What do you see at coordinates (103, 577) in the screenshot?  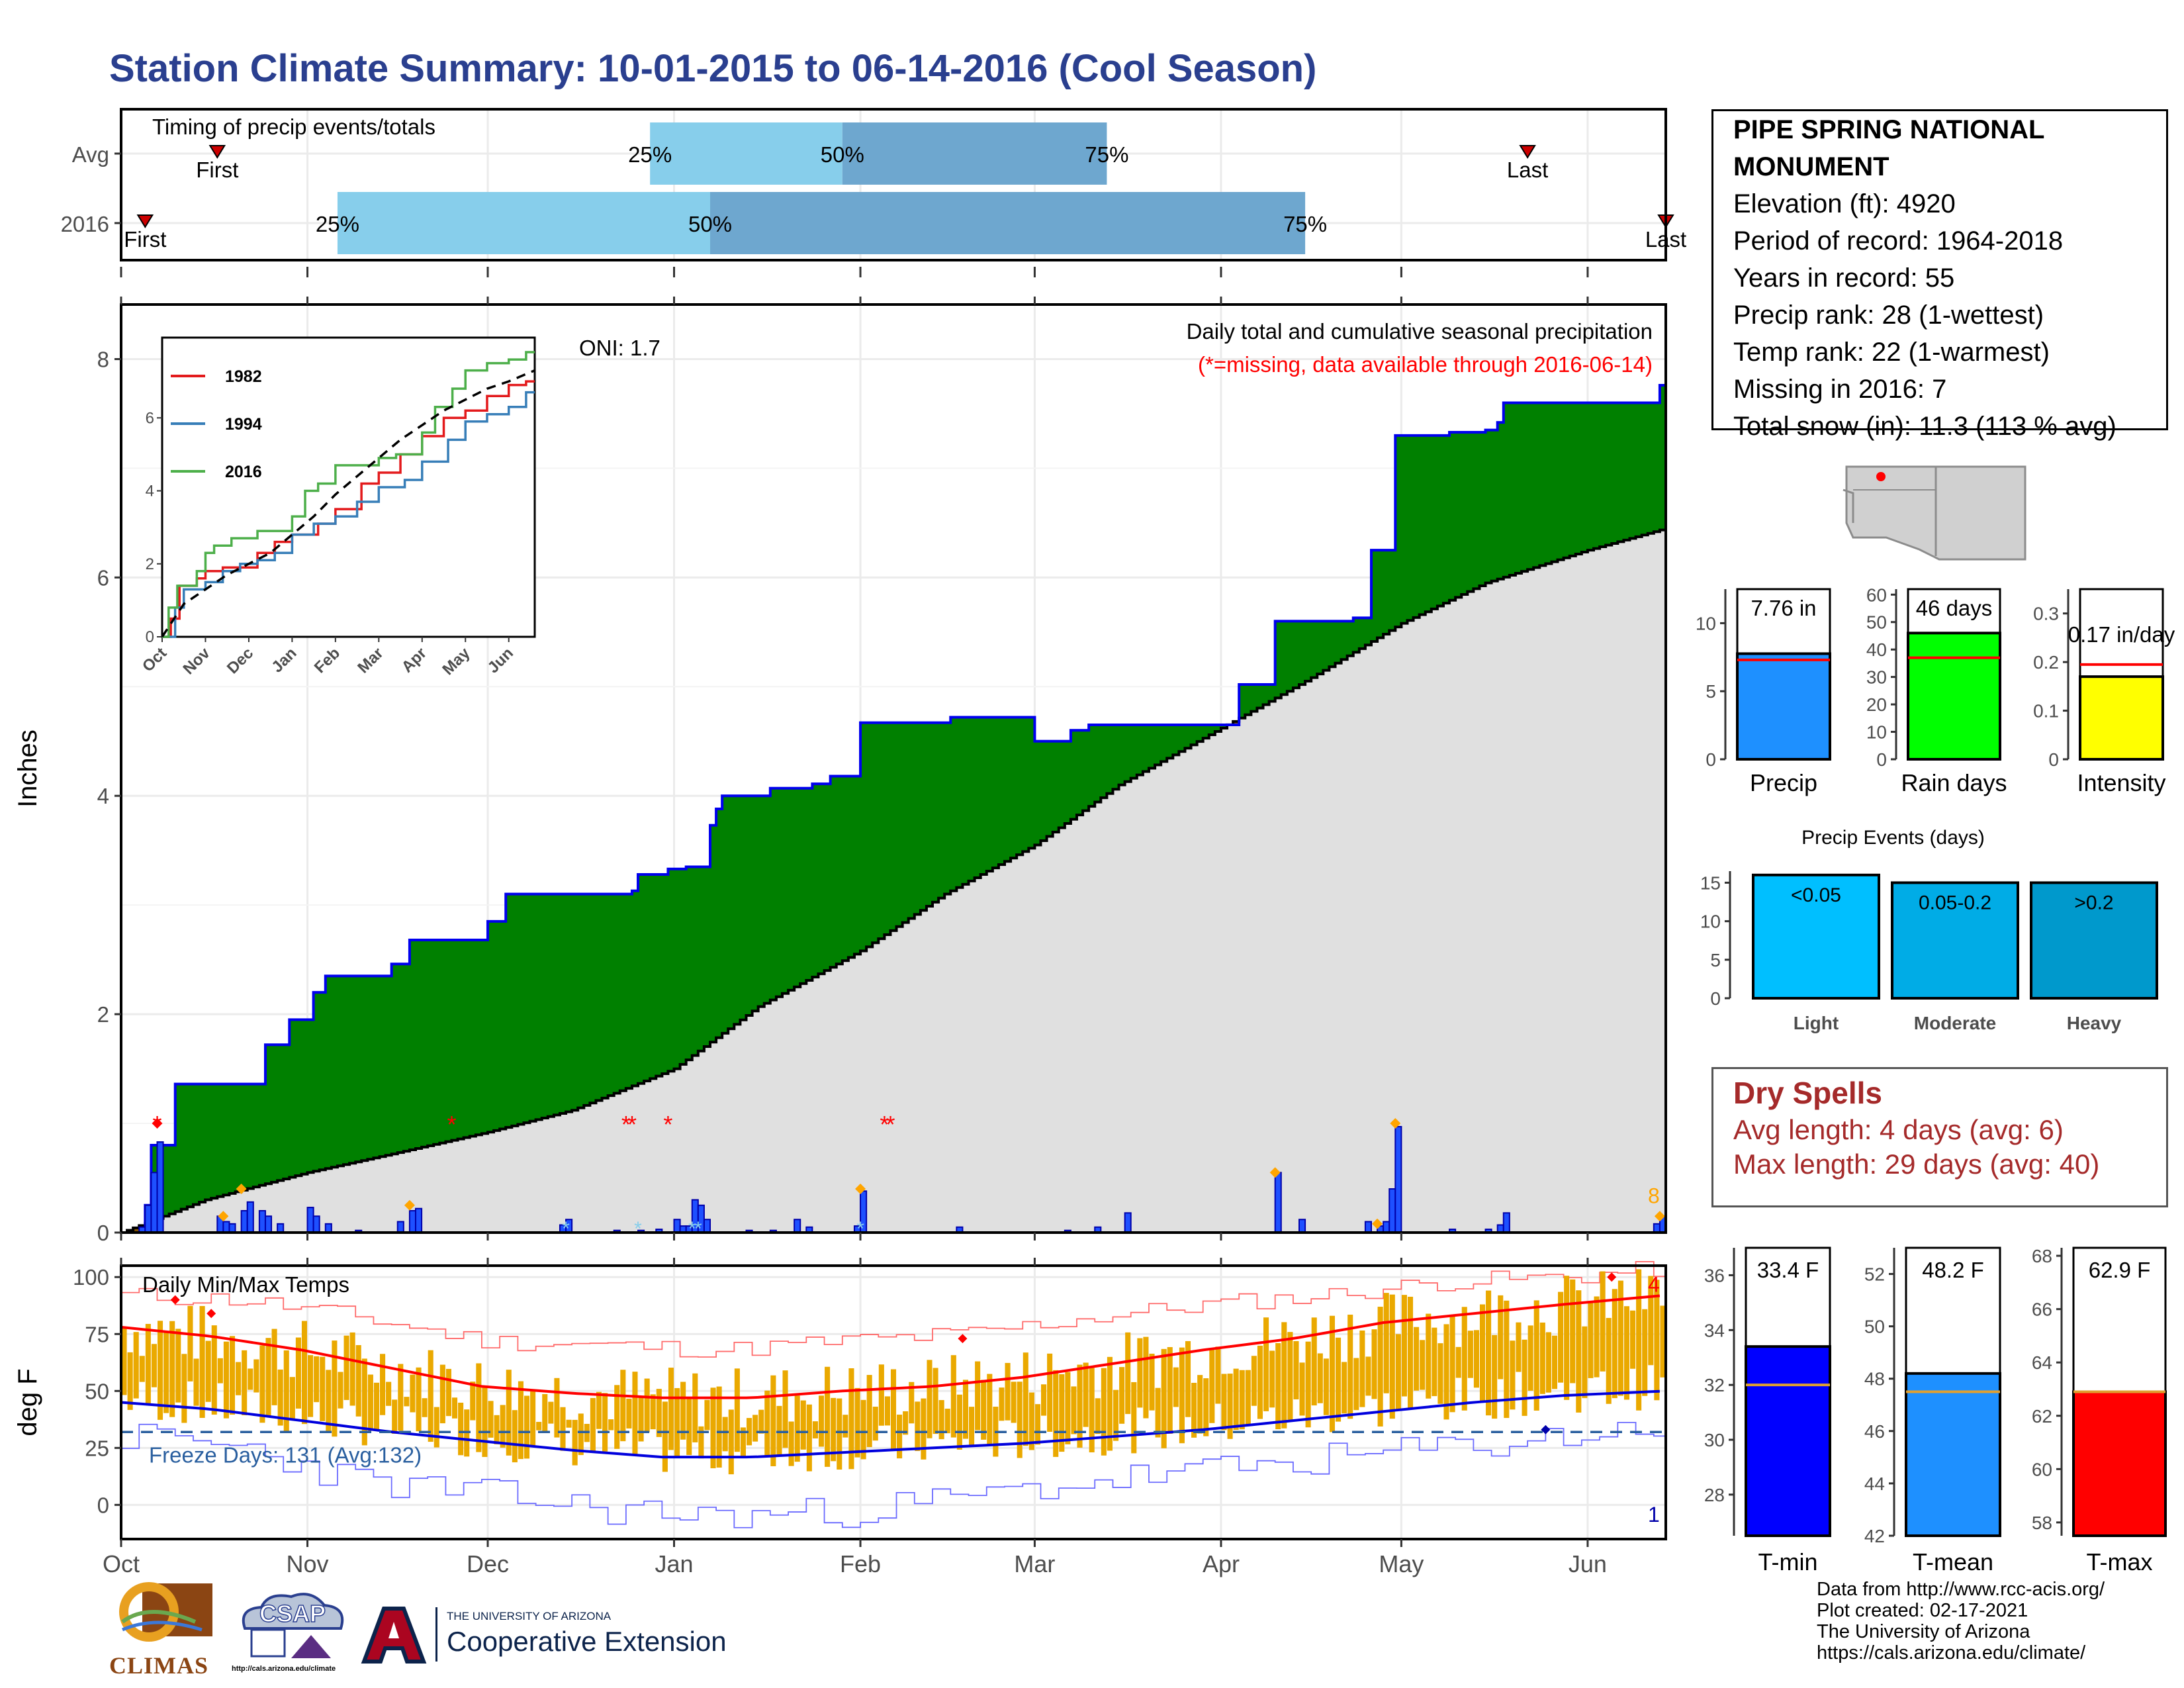 I see `precip-ytick-label: 6` at bounding box center [103, 577].